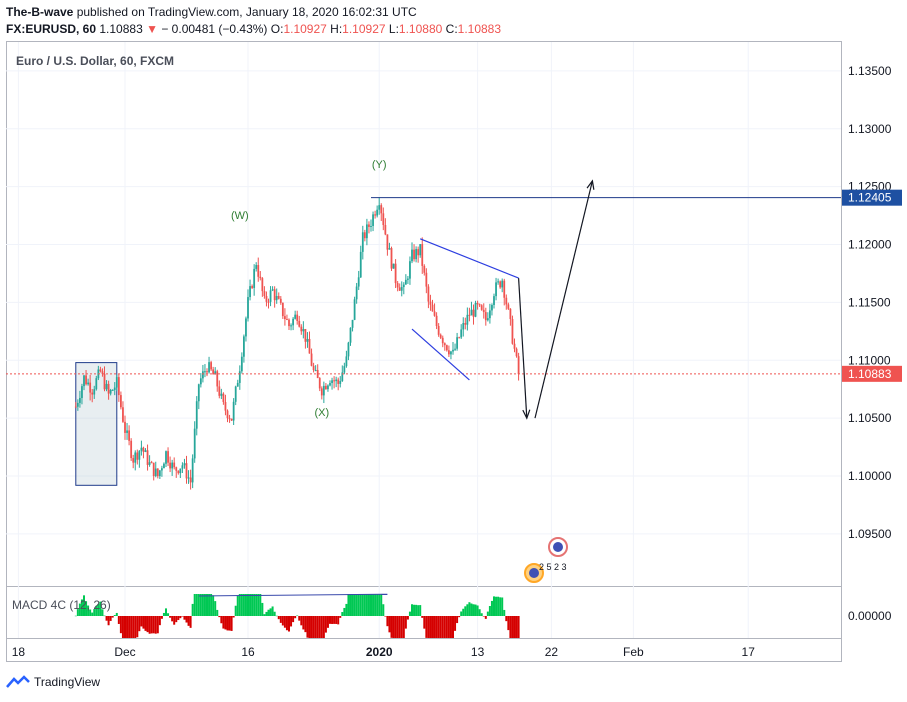  I want to click on time-tick-label: 17, so click(749, 652).